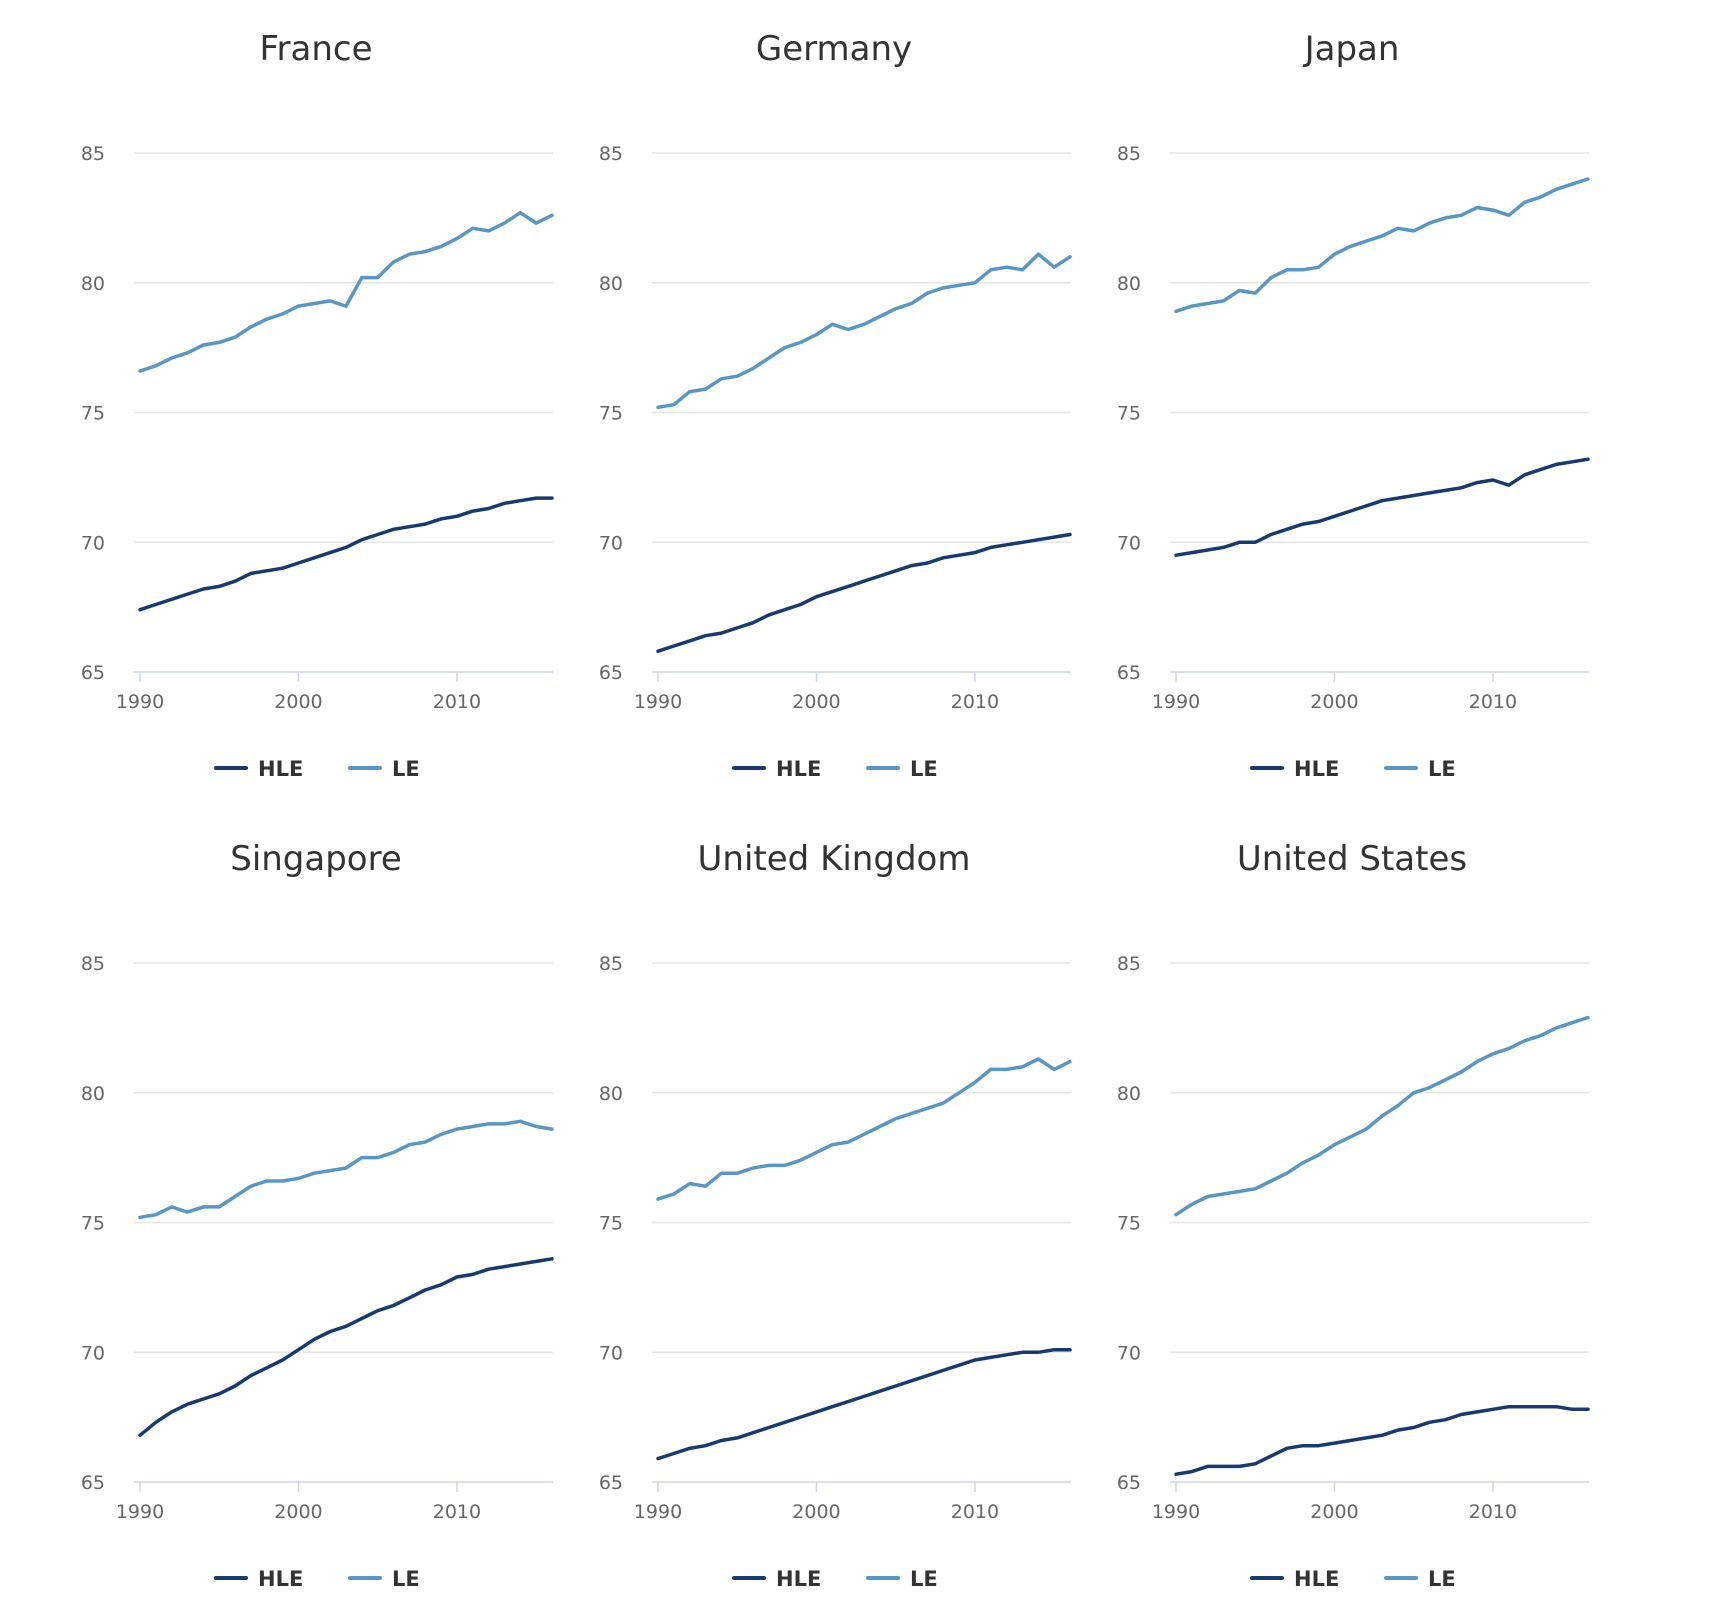 This screenshot has height=1612, width=1716. What do you see at coordinates (1351, 49) in the screenshot?
I see `chart-title: Japan` at bounding box center [1351, 49].